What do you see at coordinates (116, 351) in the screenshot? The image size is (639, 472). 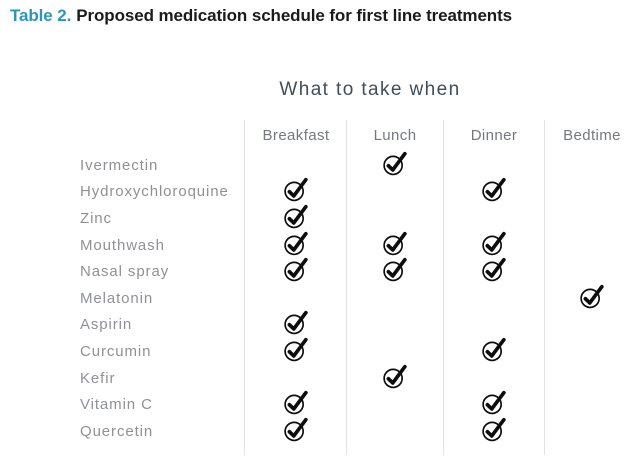 I see `row-label: Curcumin` at bounding box center [116, 351].